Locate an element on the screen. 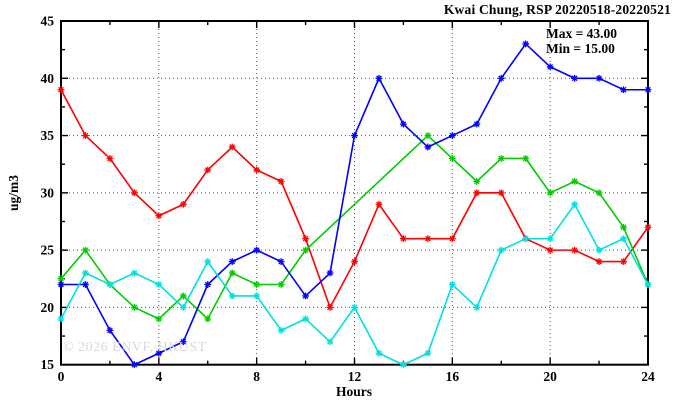 This screenshot has height=409, width=674. x-axis-title: Hours is located at coordinates (354, 391).